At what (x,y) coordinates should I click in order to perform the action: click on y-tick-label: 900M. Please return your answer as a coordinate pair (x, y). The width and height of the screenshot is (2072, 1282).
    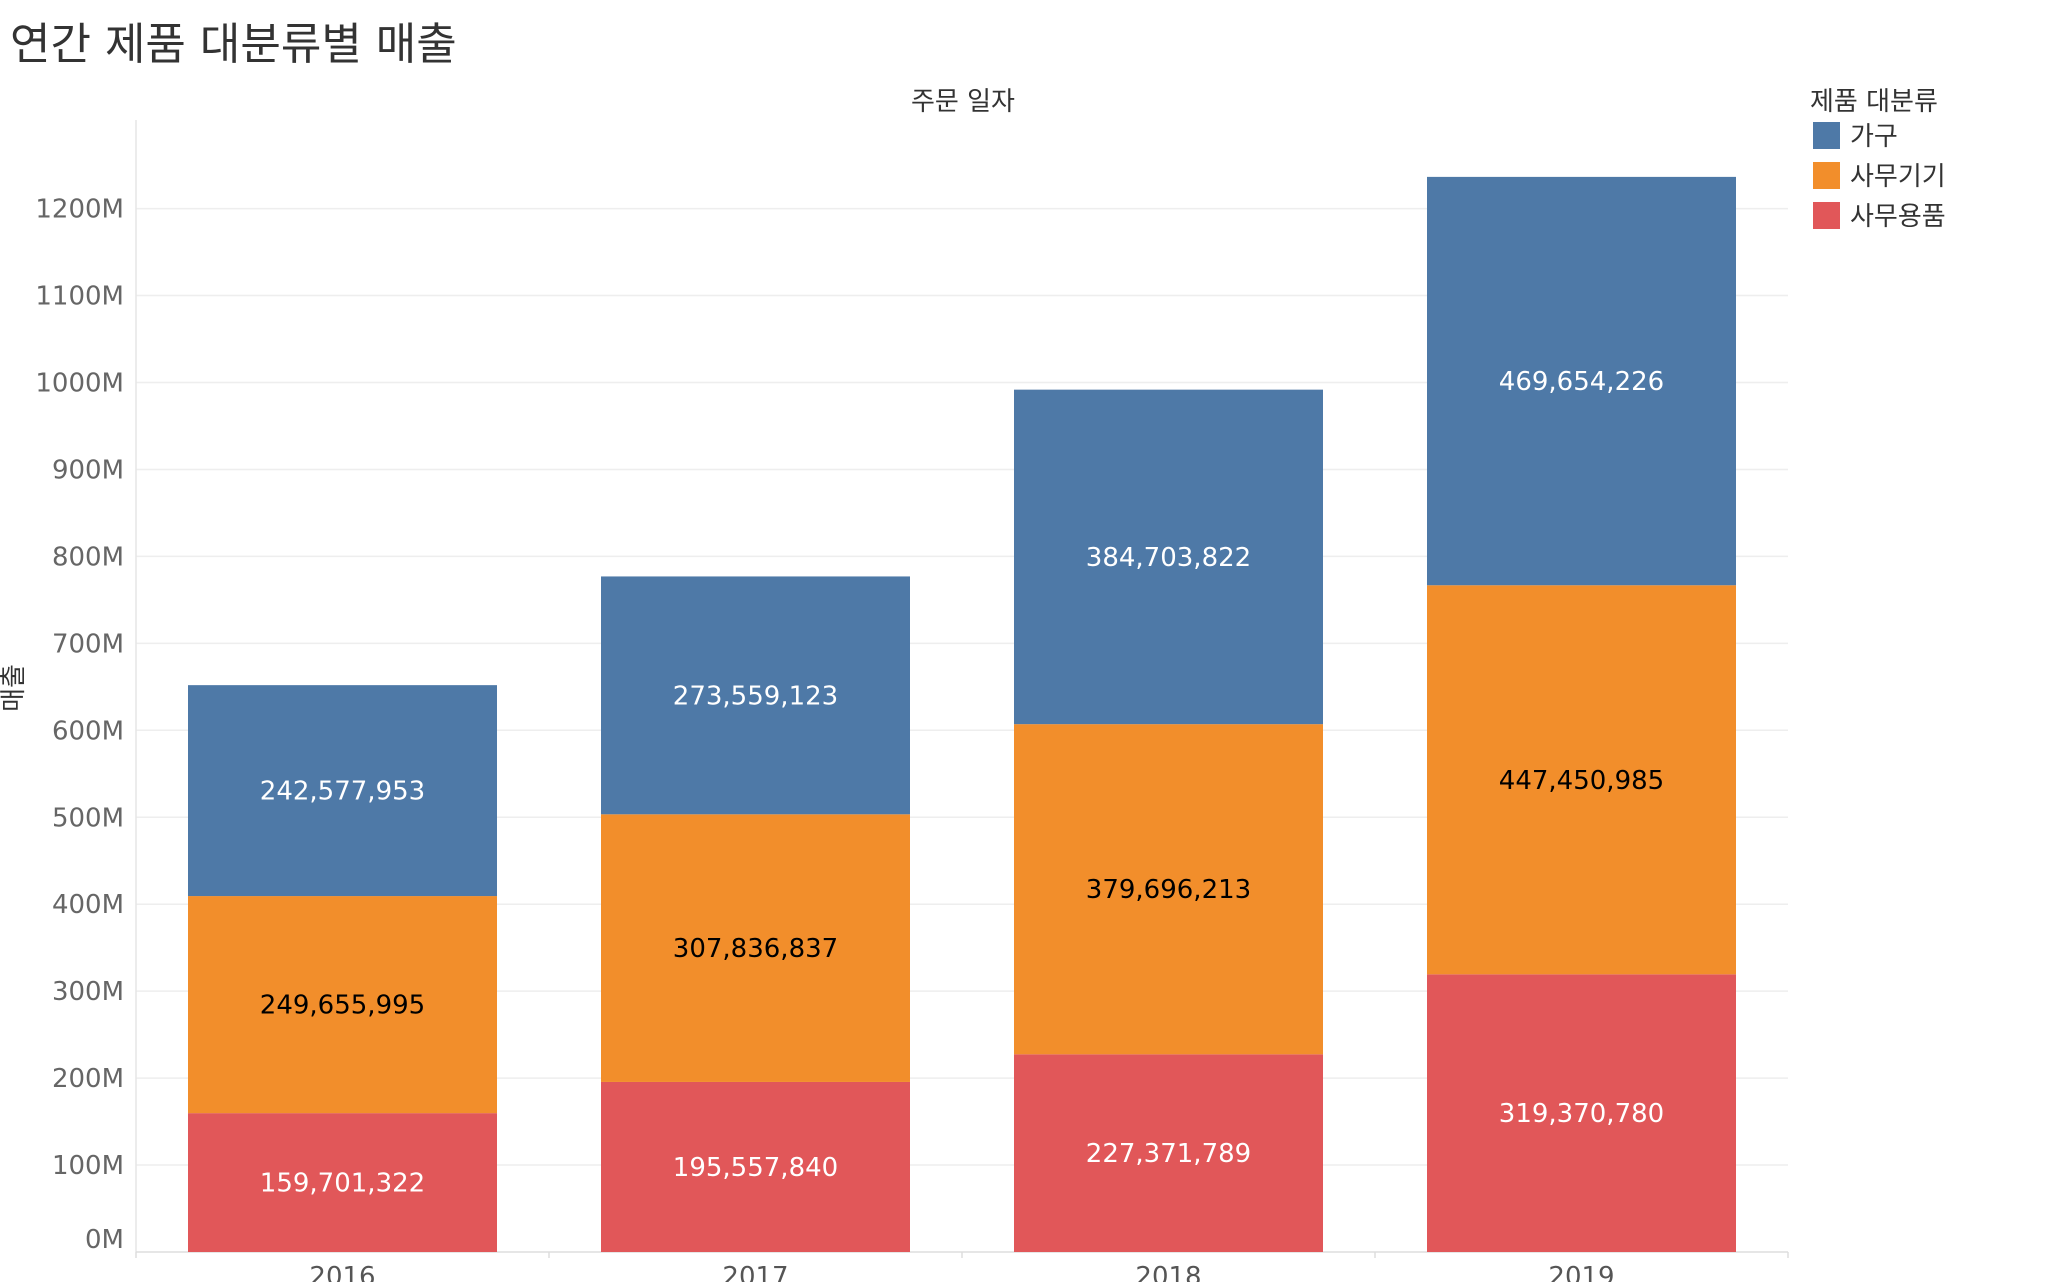
    Looking at the image, I should click on (88, 470).